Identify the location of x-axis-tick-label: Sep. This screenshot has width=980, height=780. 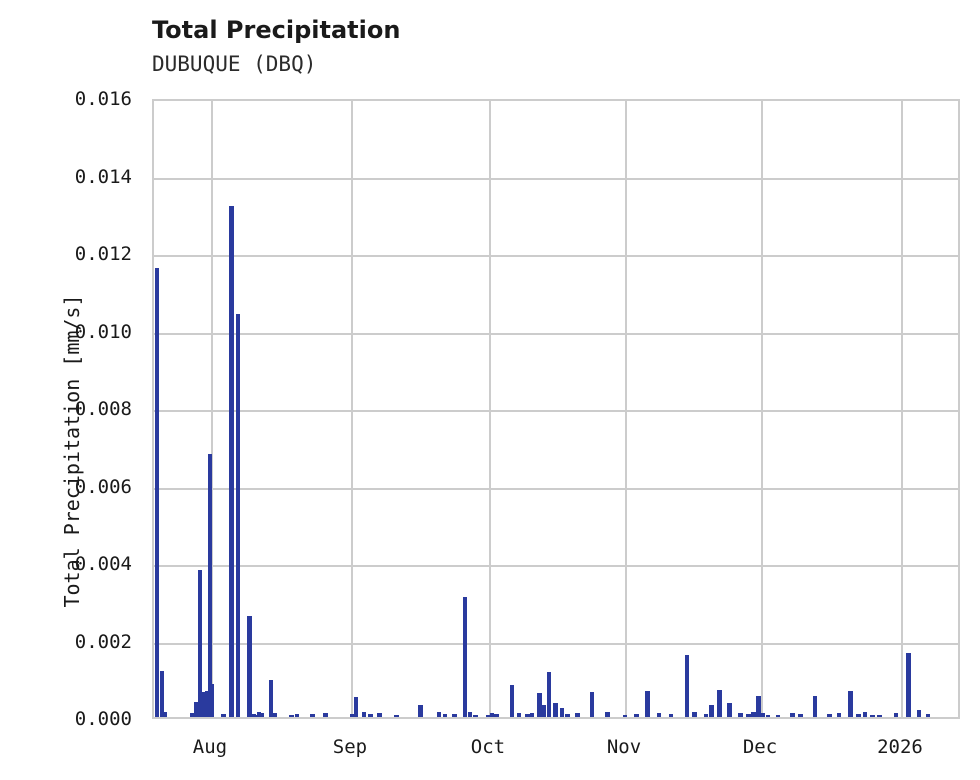
(350, 747).